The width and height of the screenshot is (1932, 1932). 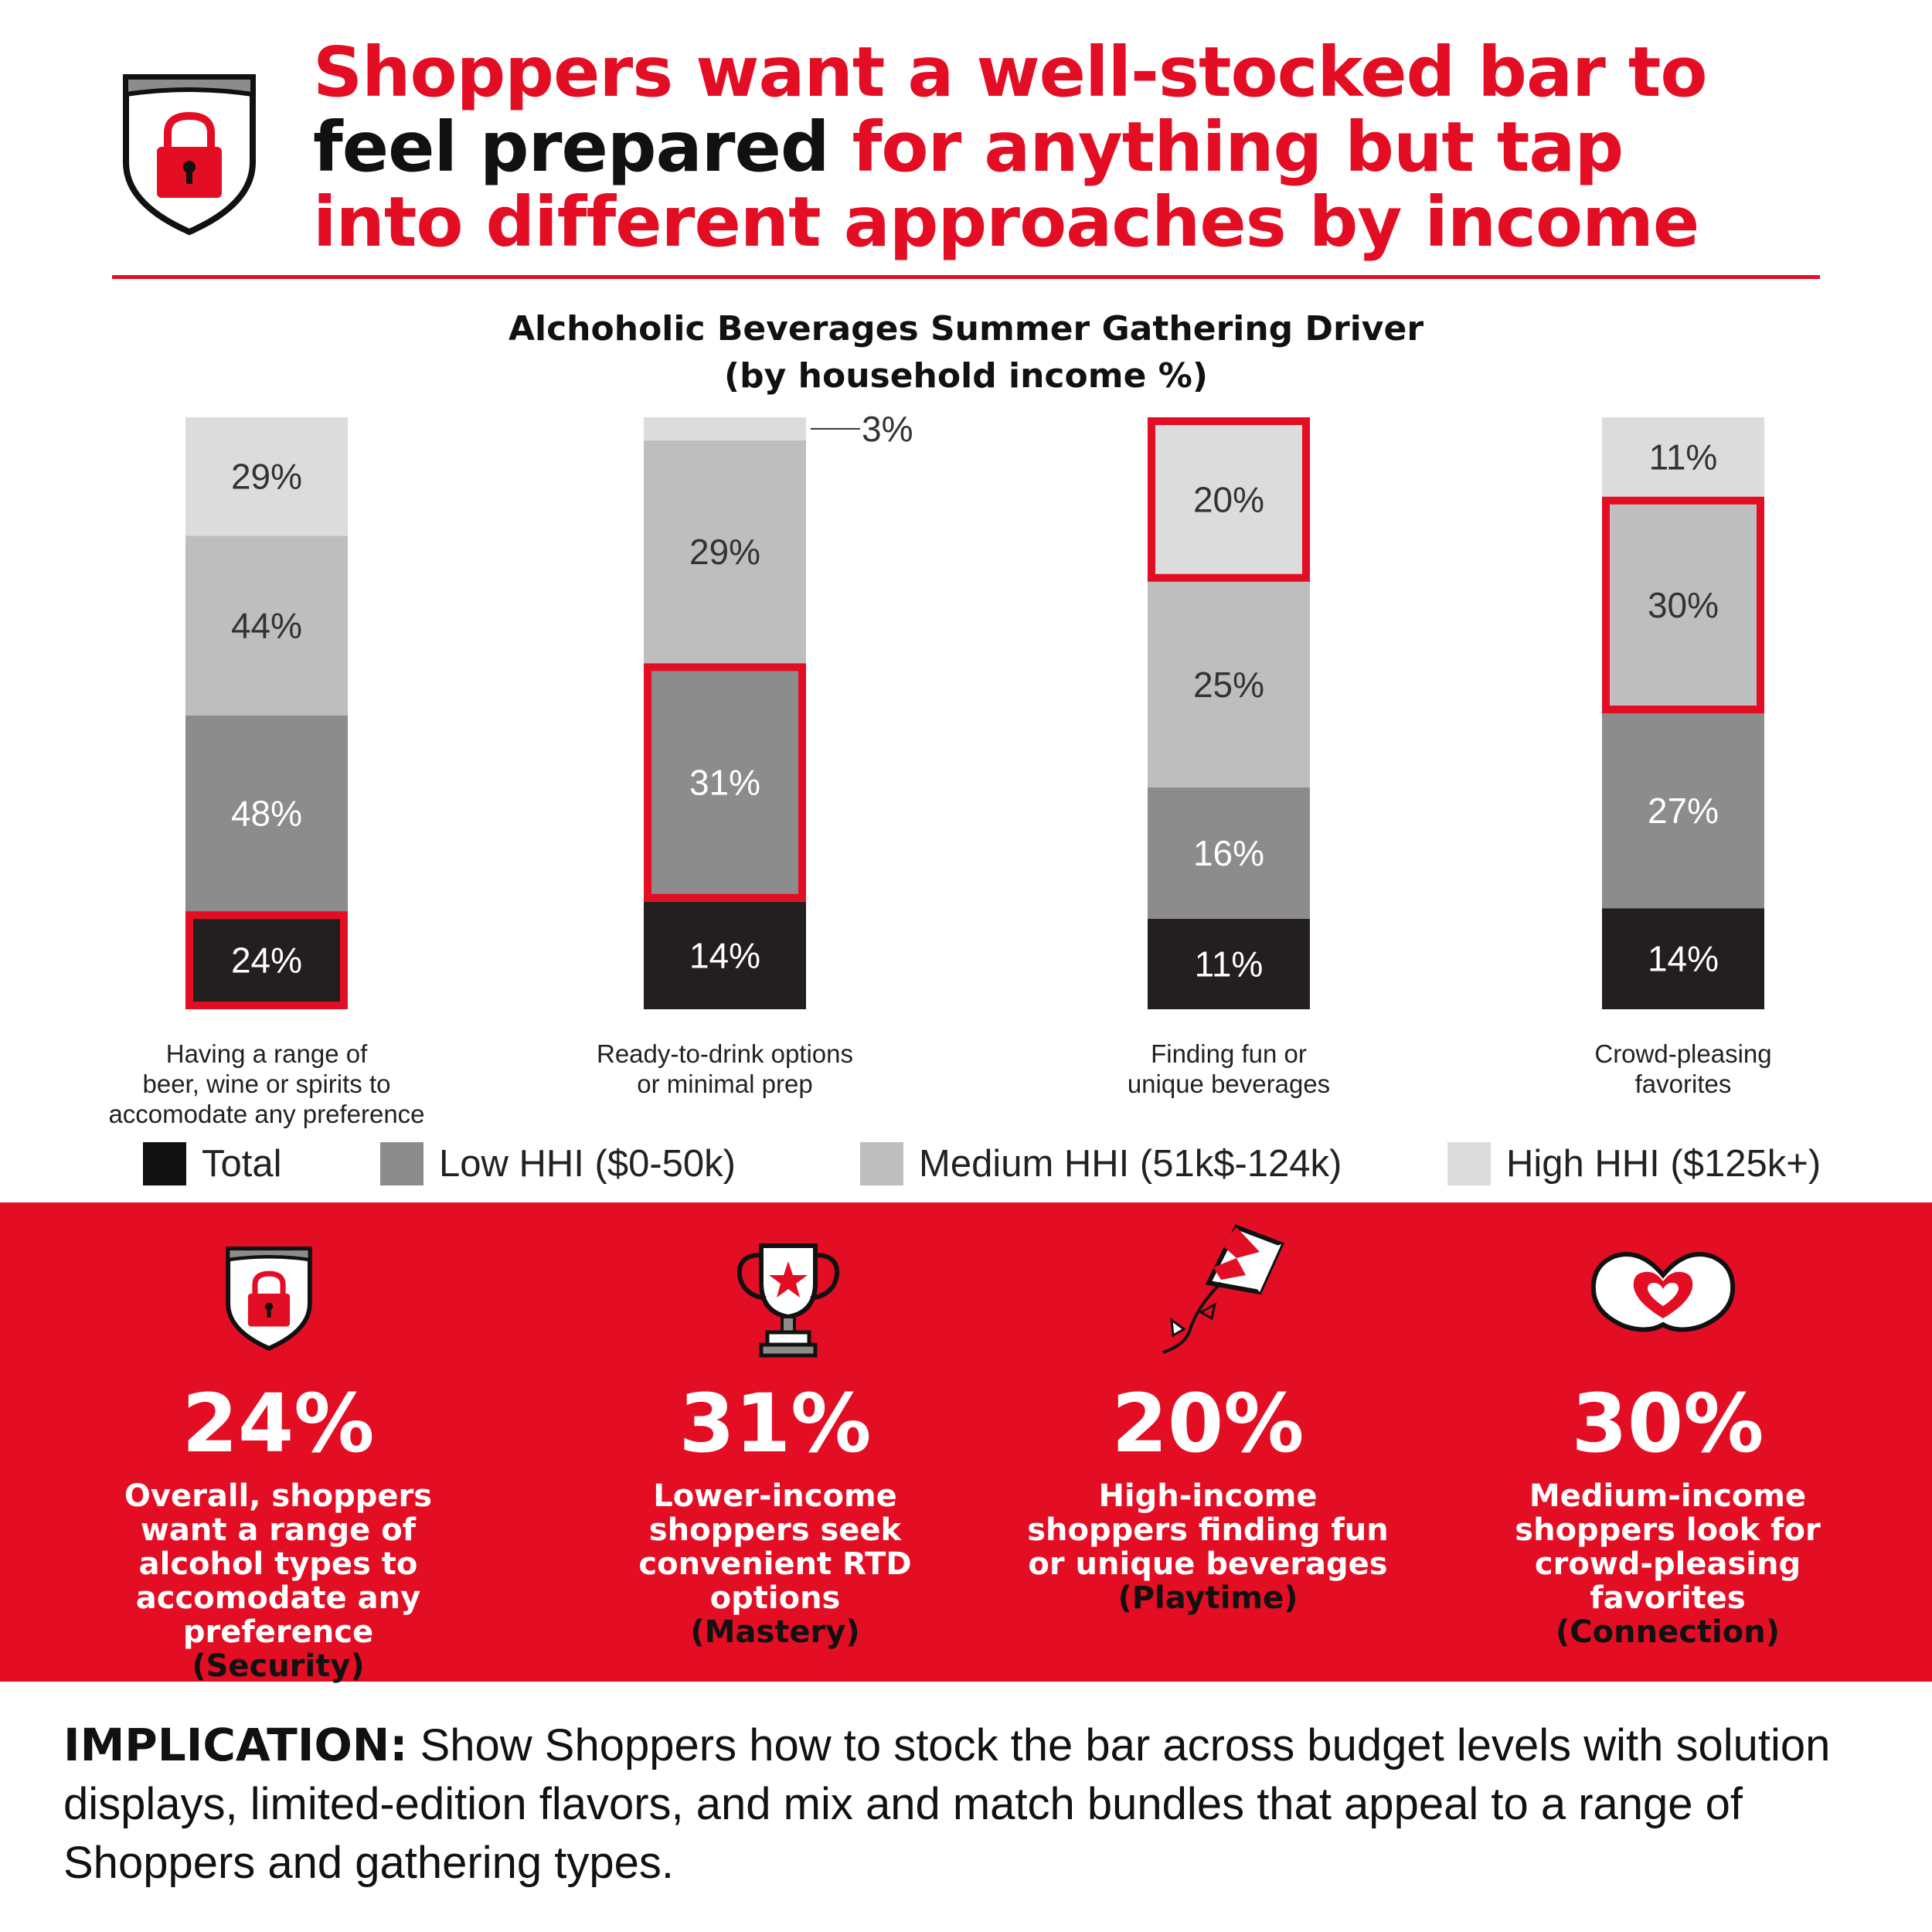 What do you see at coordinates (775, 1632) in the screenshot?
I see `stat-mastery-motive: (Mastery)` at bounding box center [775, 1632].